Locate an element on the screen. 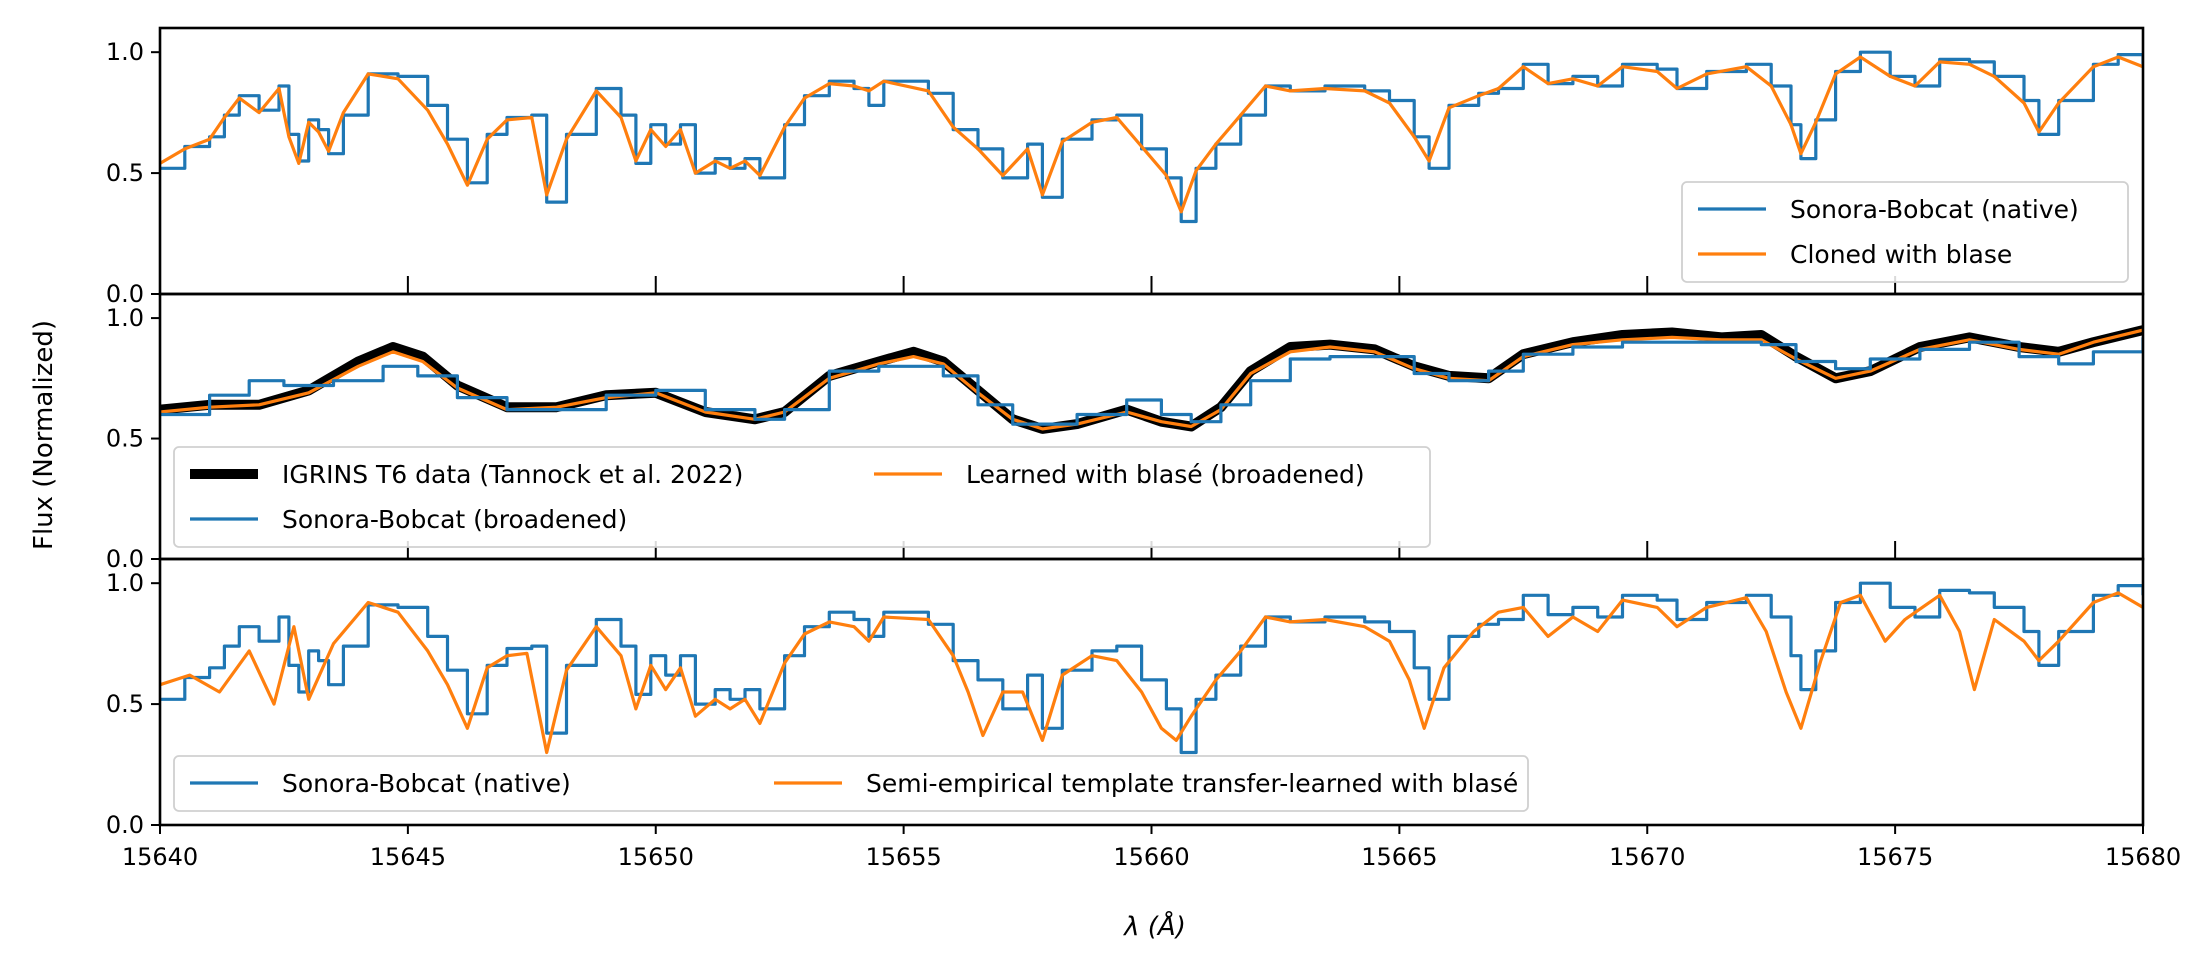 Image resolution: width=2211 pixels, height=970 pixels. x-tick-label: 15675 is located at coordinates (1895, 857).